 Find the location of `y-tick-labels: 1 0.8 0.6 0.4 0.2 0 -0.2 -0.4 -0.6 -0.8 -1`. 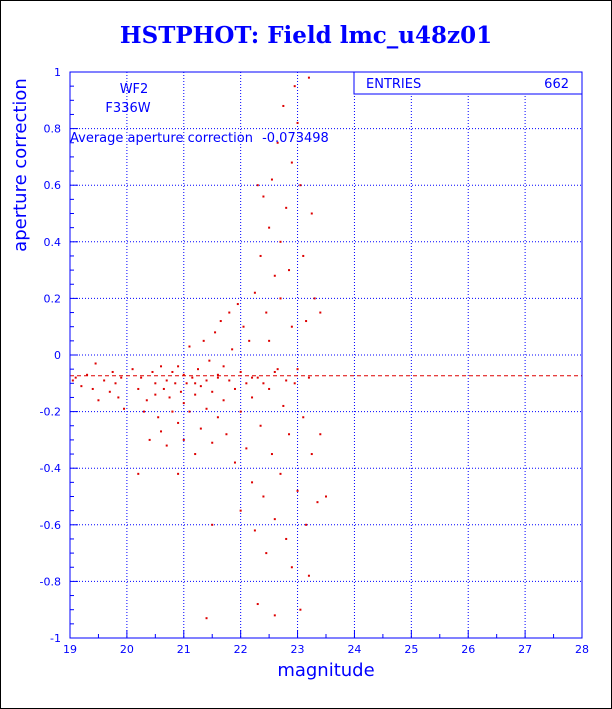

y-tick-labels: 1 0.8 0.6 0.4 0.2 0 -0.2 -0.4 -0.6 -0.8 -1 is located at coordinates (50, 355).